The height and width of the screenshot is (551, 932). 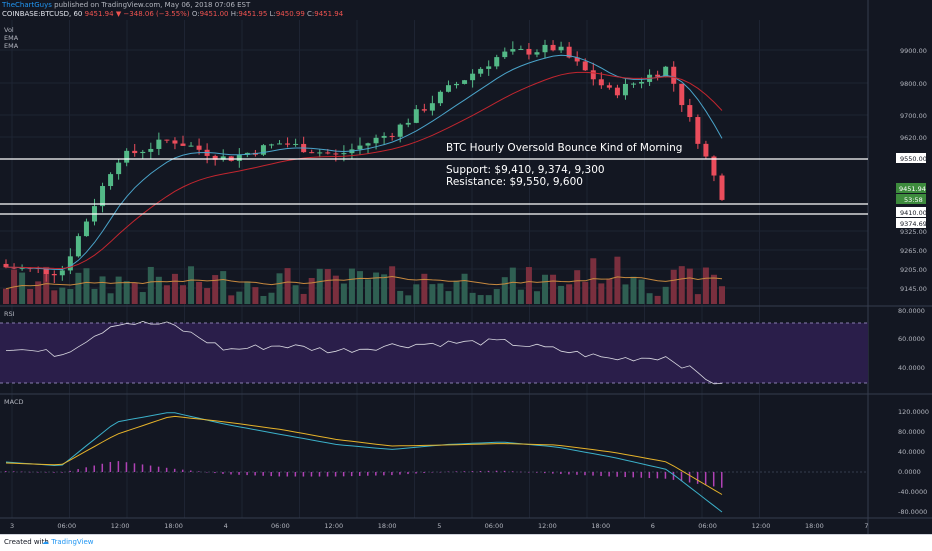 What do you see at coordinates (909, 472) in the screenshot?
I see `macd-tick: 0.0000` at bounding box center [909, 472].